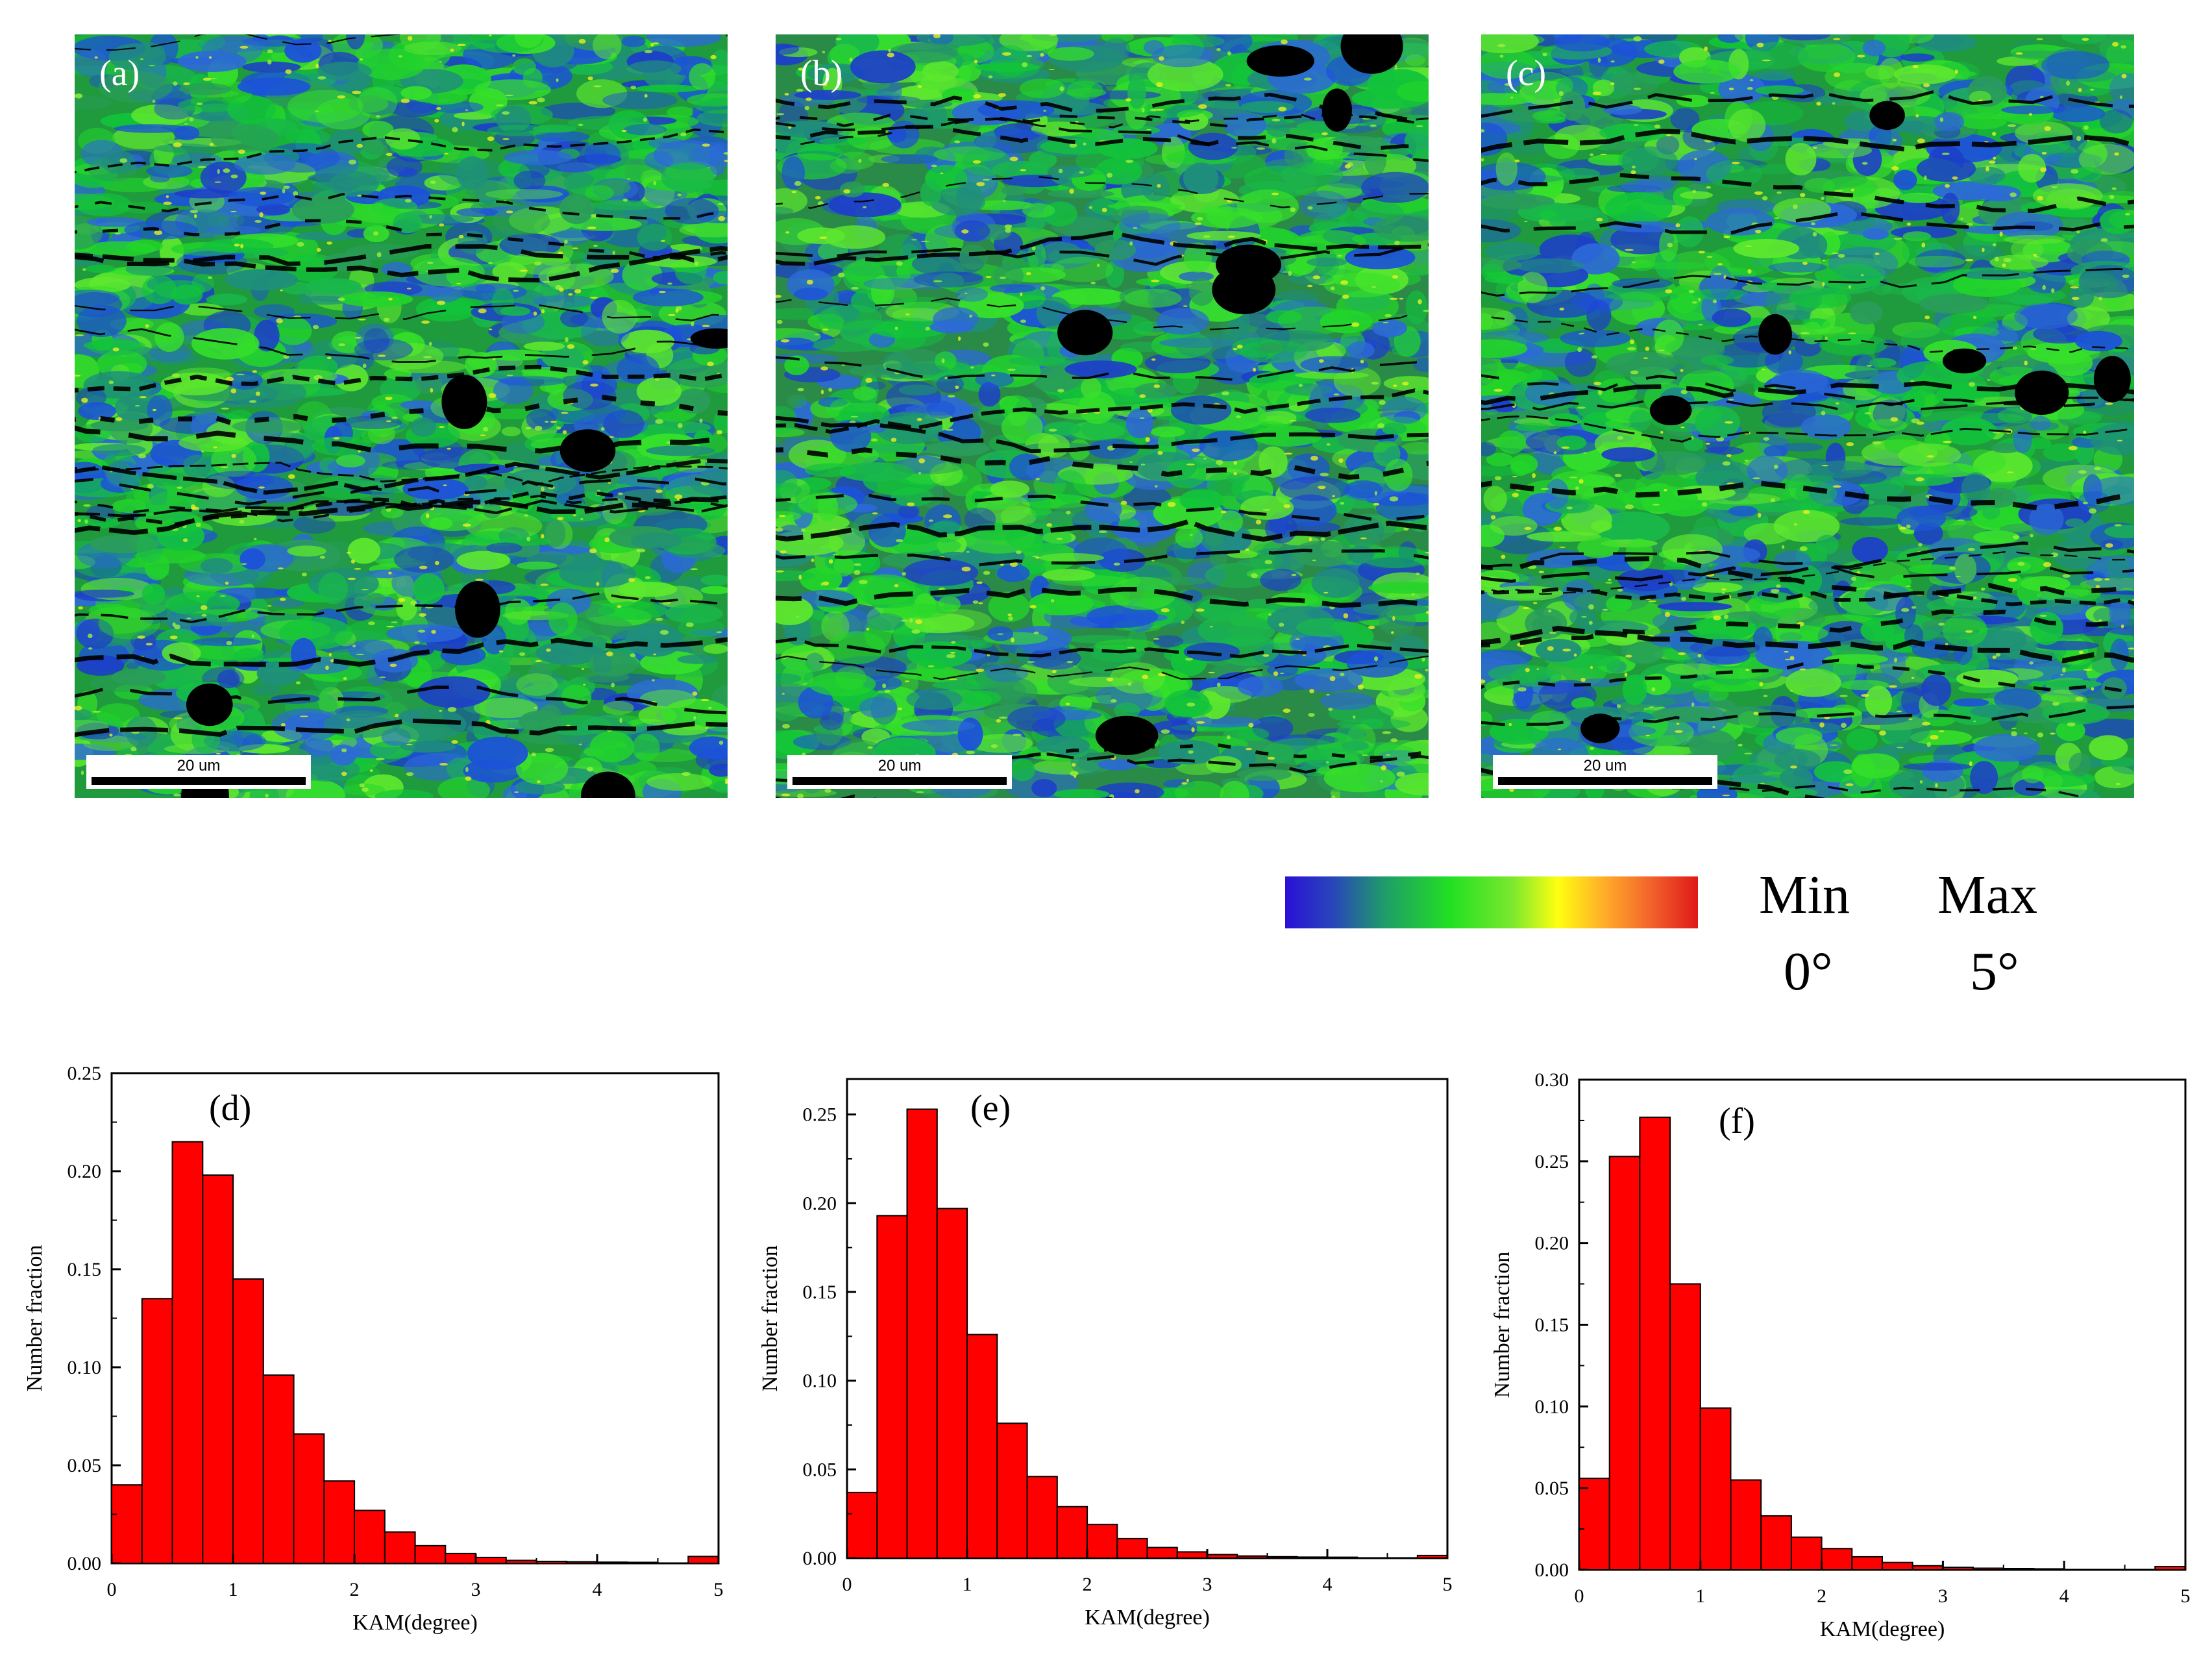  What do you see at coordinates (1102, 416) in the screenshot?
I see `kam-map-b: (b) 20 um` at bounding box center [1102, 416].